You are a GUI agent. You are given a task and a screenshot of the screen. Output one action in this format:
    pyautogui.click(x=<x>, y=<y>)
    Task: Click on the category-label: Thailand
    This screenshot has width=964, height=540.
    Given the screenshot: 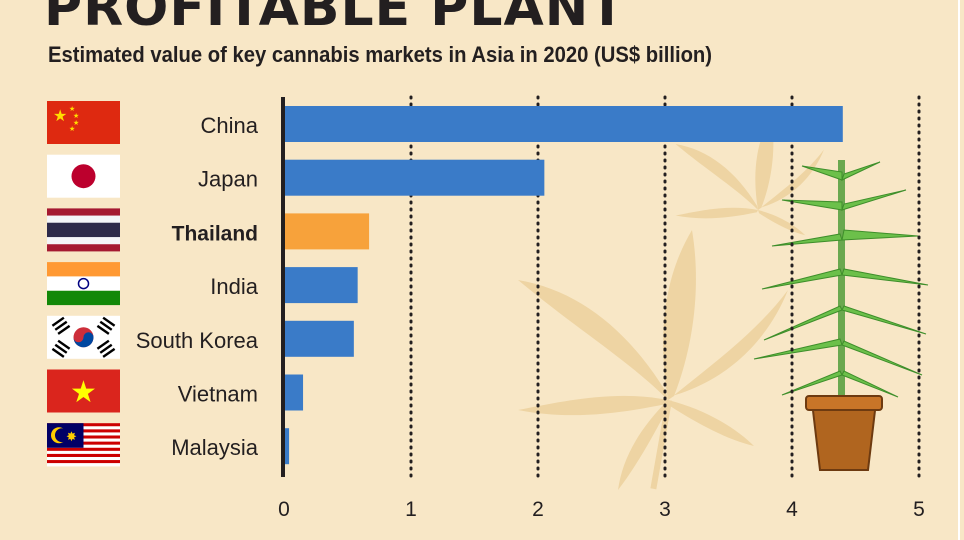 What is the action you would take?
    pyautogui.click(x=215, y=233)
    